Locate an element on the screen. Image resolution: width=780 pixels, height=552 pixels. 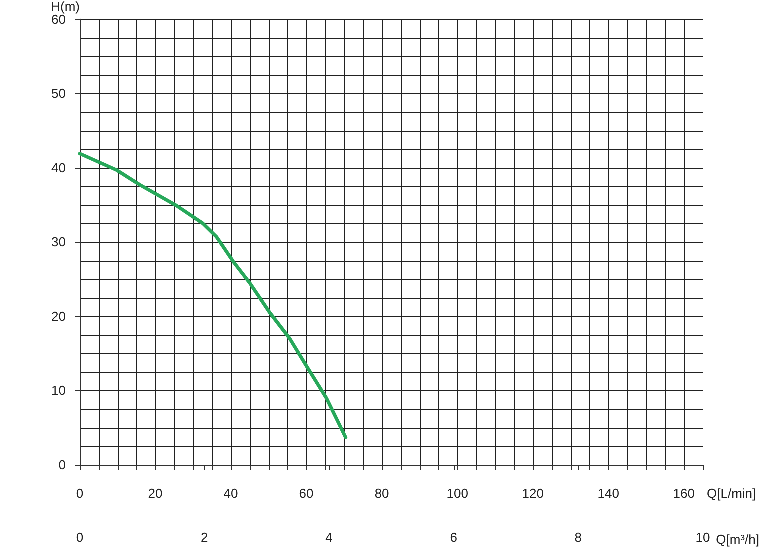
x-tick-label: 40 is located at coordinates (231, 493).